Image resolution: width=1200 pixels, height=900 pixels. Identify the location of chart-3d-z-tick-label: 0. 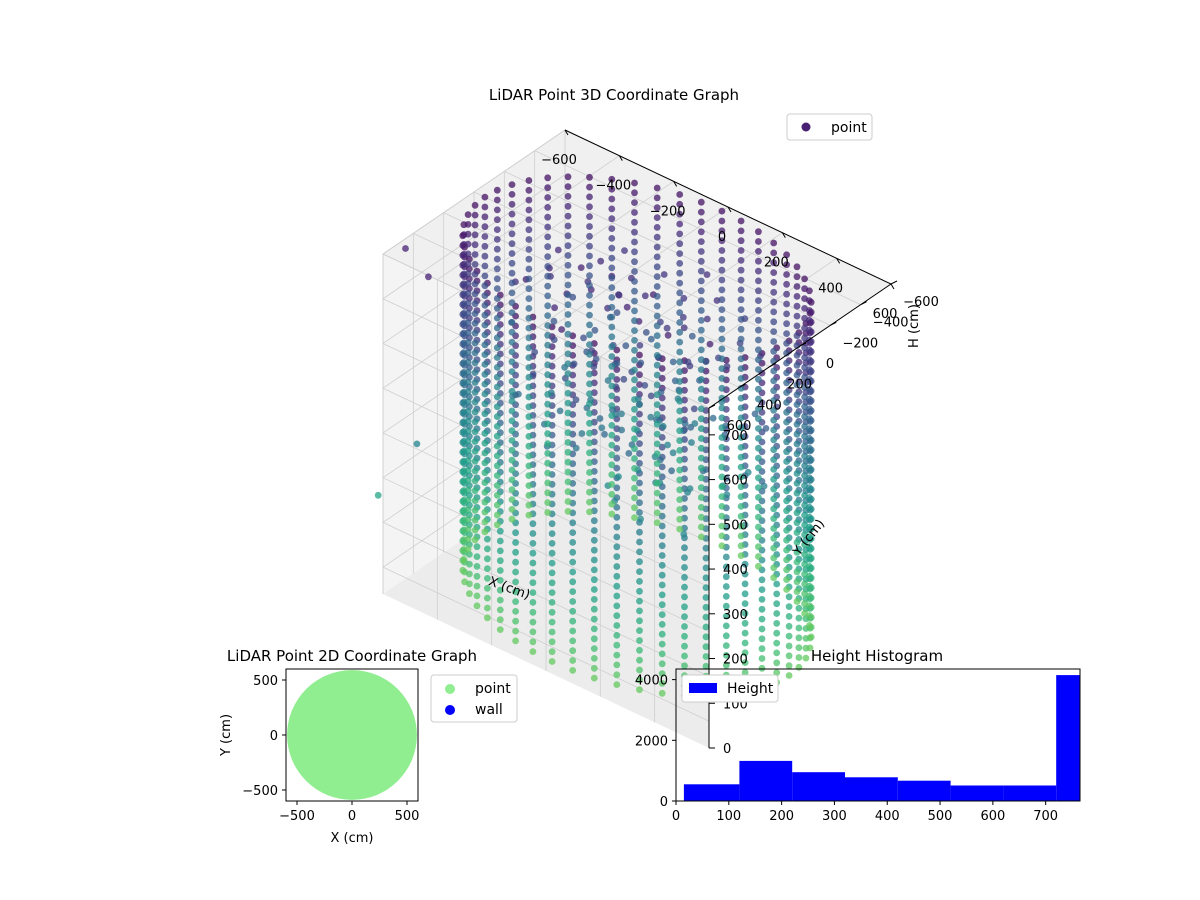
(727, 749).